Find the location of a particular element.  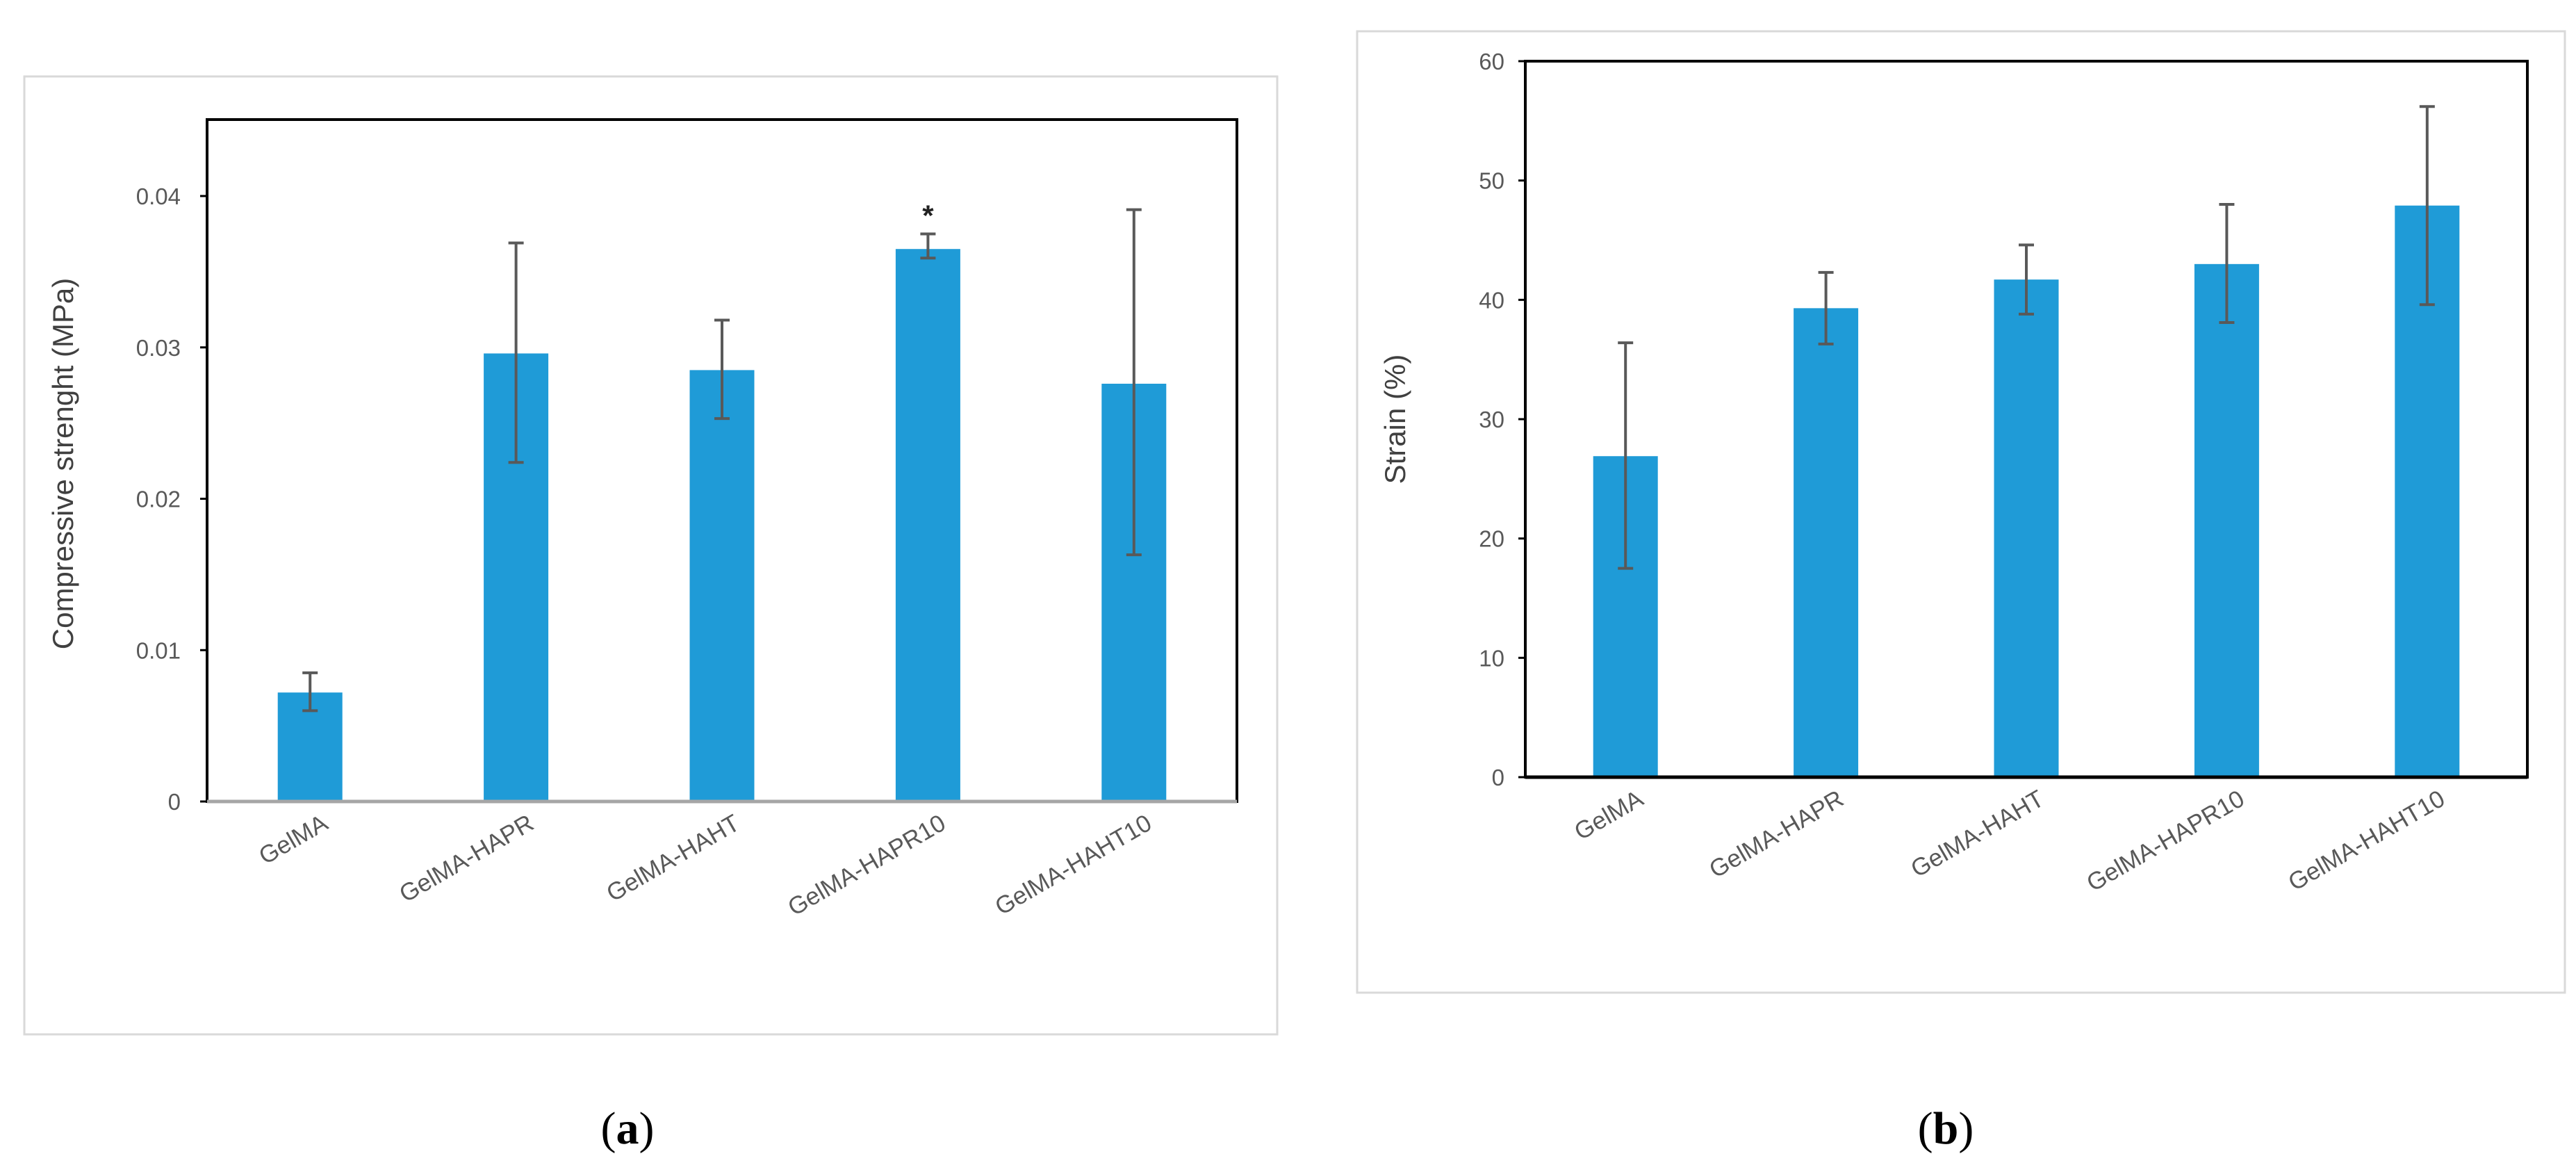

y-axis-label-b: Strain (%) is located at coordinates (1395, 420).